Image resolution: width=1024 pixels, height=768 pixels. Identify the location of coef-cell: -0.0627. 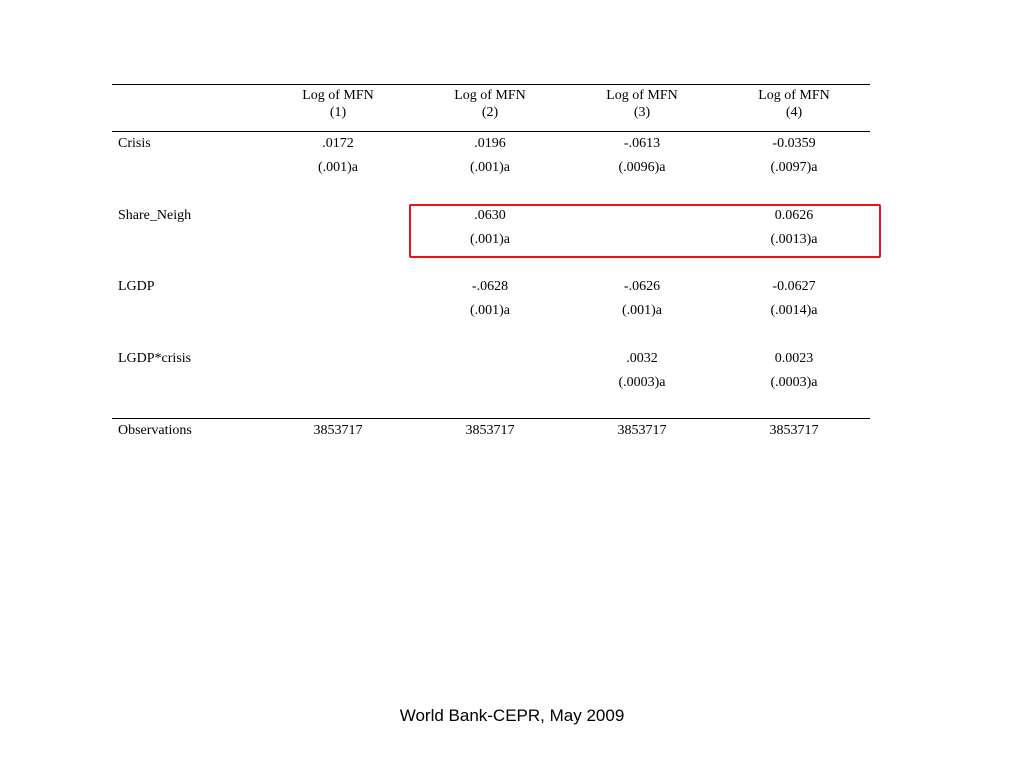
(794, 286).